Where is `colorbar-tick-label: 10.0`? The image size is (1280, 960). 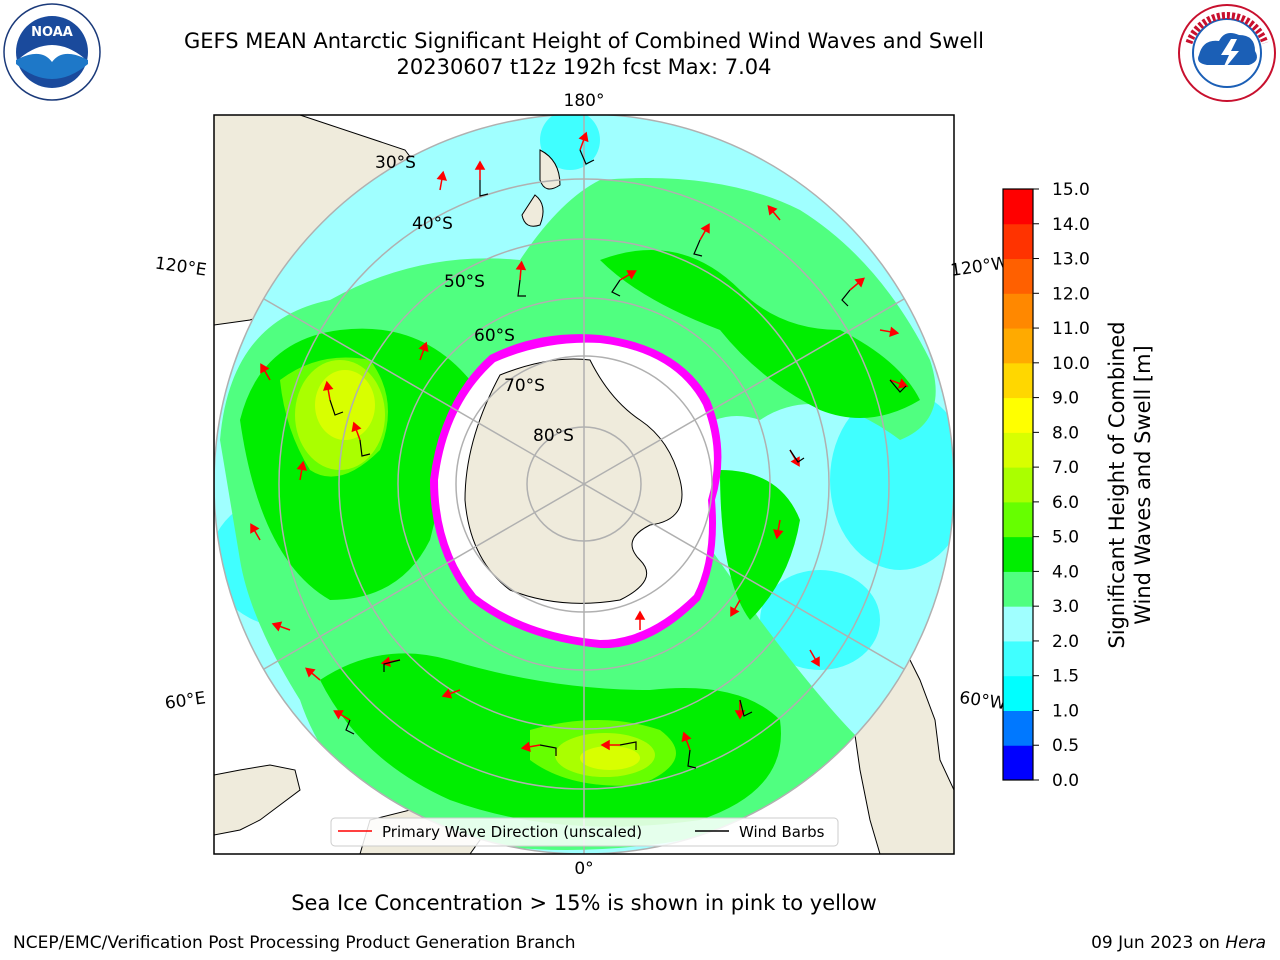
colorbar-tick-label: 10.0 is located at coordinates (1071, 364).